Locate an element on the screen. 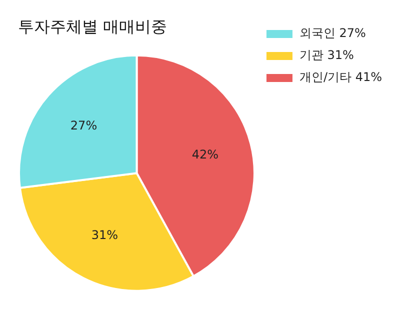 The image size is (400, 323). legend-label: 개인/기타 41% is located at coordinates (340, 77).